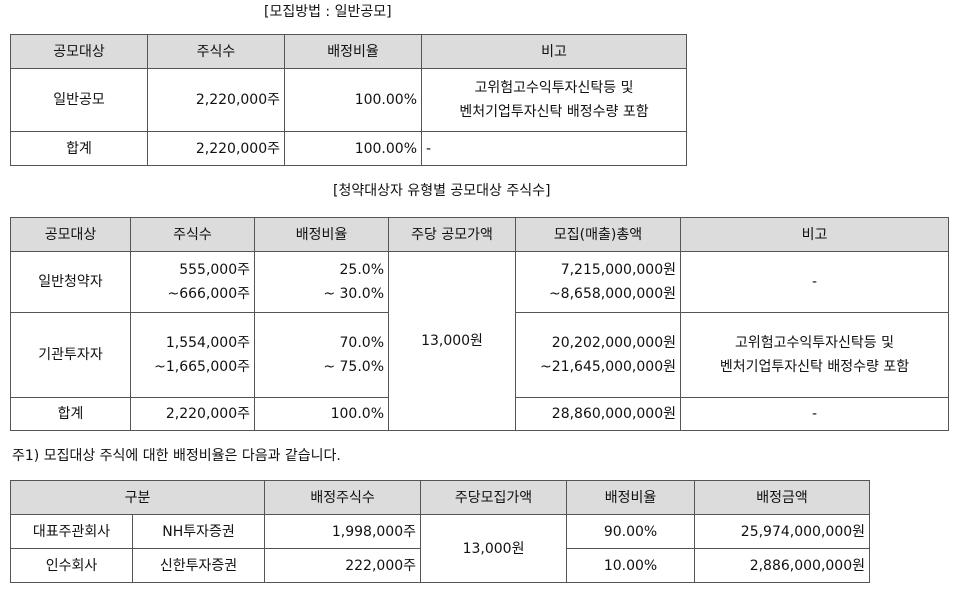 The image size is (959, 589). I want to click on cell-total: 7,215,000,000원 ~8,658,000,000원, so click(598, 282).